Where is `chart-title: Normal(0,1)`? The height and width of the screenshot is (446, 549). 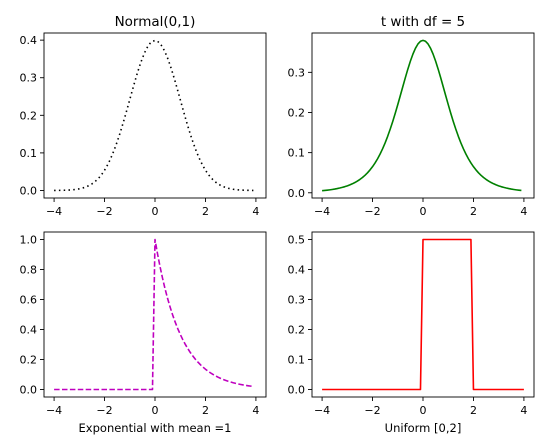 chart-title: Normal(0,1) is located at coordinates (155, 22).